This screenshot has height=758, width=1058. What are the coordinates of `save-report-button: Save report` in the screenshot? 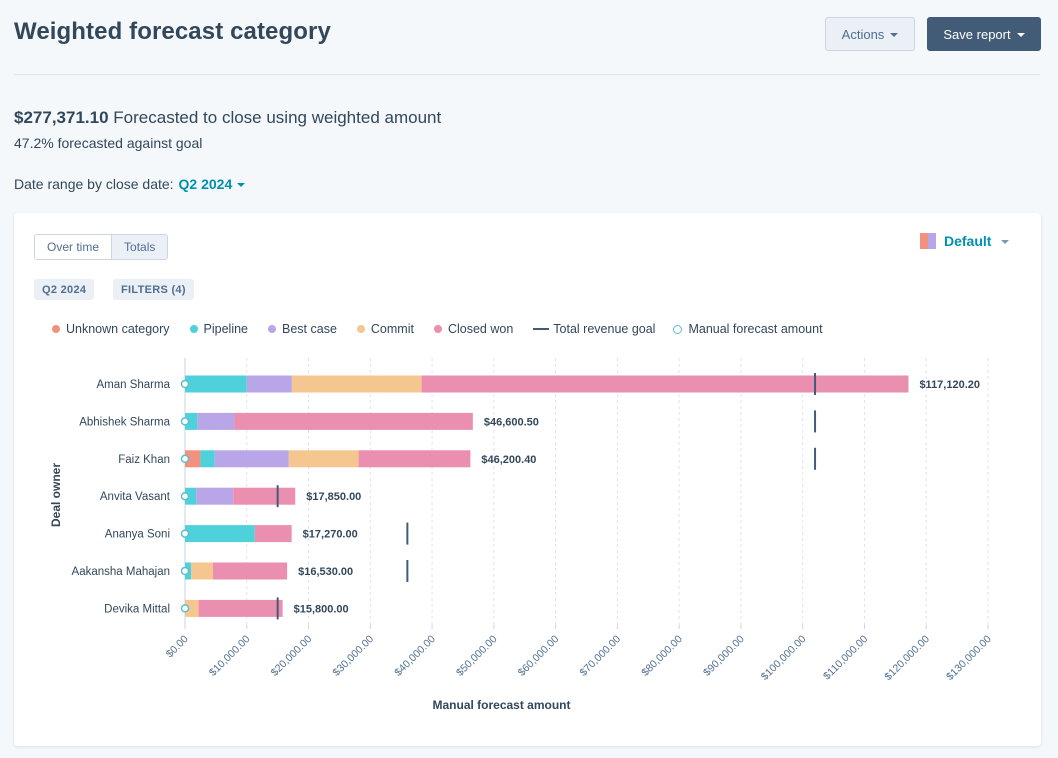 It's located at (984, 34).